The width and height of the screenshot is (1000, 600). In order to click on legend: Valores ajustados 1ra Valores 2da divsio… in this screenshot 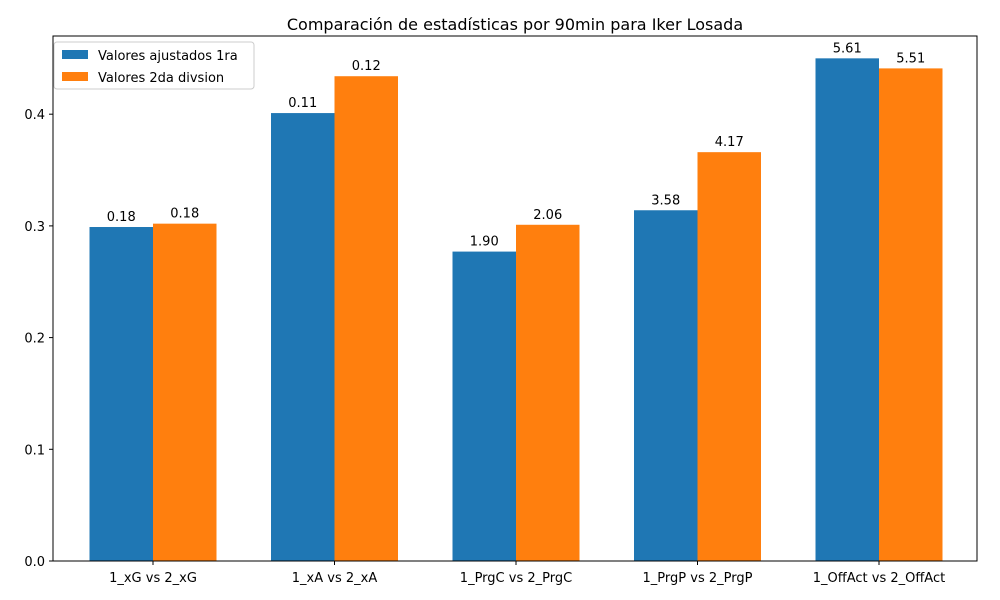, I will do `click(154, 65)`.